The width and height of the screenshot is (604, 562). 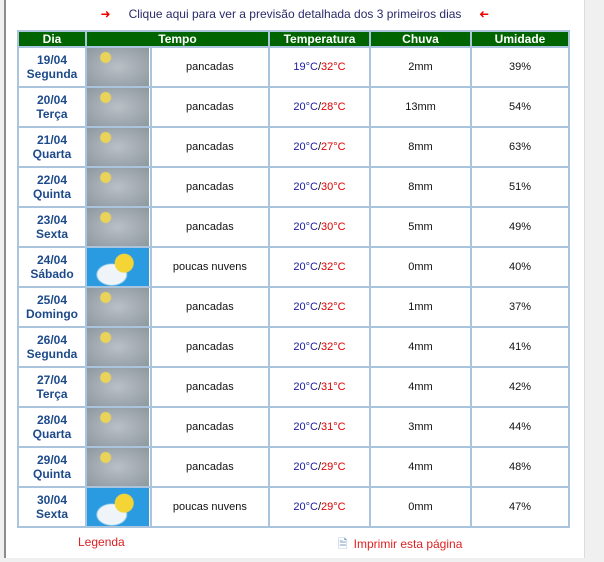 I want to click on rain: 0mm, so click(x=420, y=267).